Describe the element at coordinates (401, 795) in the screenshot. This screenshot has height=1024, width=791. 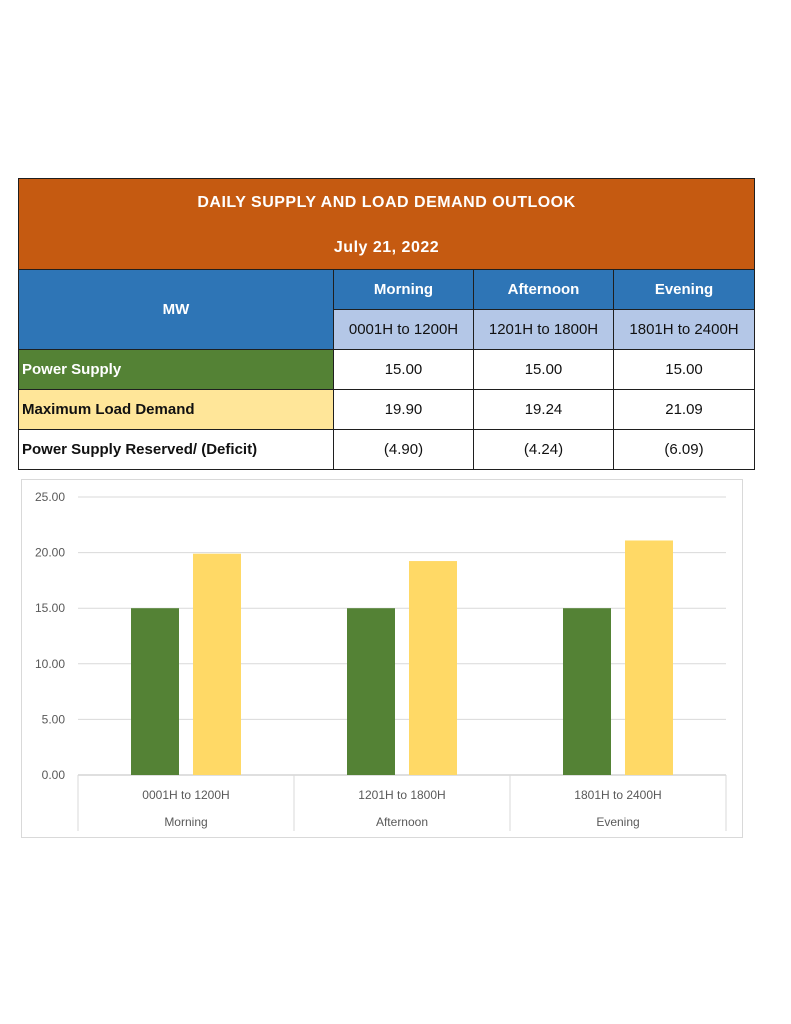
I see `x-tick-label: 1201H to 1800H` at that location.